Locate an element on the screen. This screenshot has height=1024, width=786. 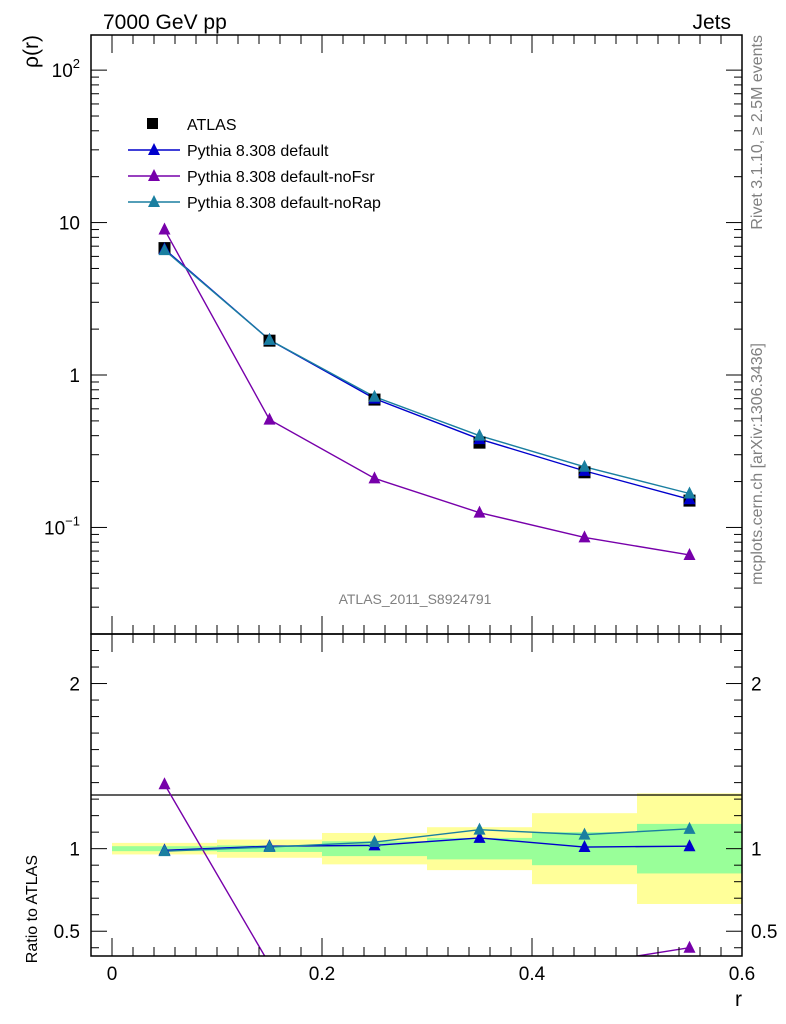
main-y-tick-exponent-0: −1 is located at coordinates (72, 520).